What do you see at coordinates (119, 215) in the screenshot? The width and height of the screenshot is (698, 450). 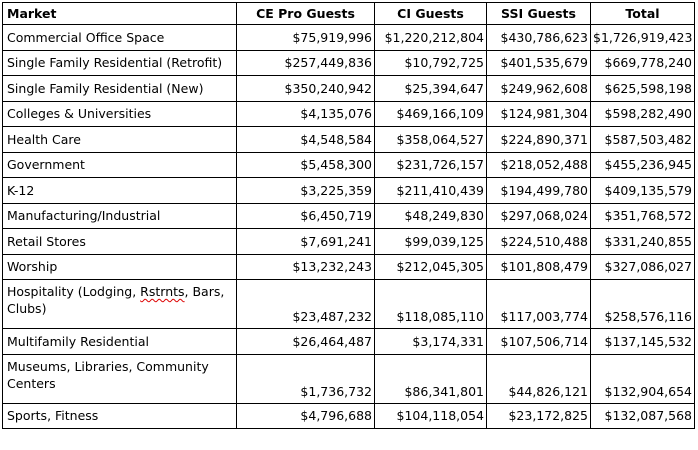 I see `market-cell: Manufacturing/Industrial` at bounding box center [119, 215].